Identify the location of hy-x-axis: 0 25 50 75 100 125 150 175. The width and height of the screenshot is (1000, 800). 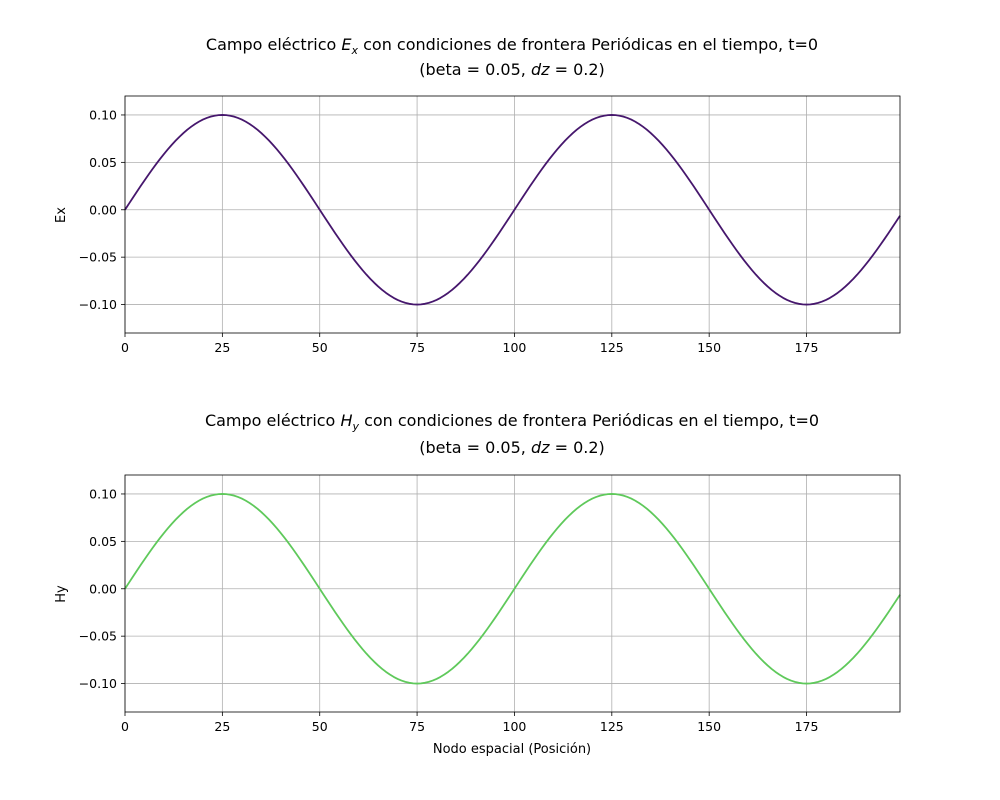
(469, 723).